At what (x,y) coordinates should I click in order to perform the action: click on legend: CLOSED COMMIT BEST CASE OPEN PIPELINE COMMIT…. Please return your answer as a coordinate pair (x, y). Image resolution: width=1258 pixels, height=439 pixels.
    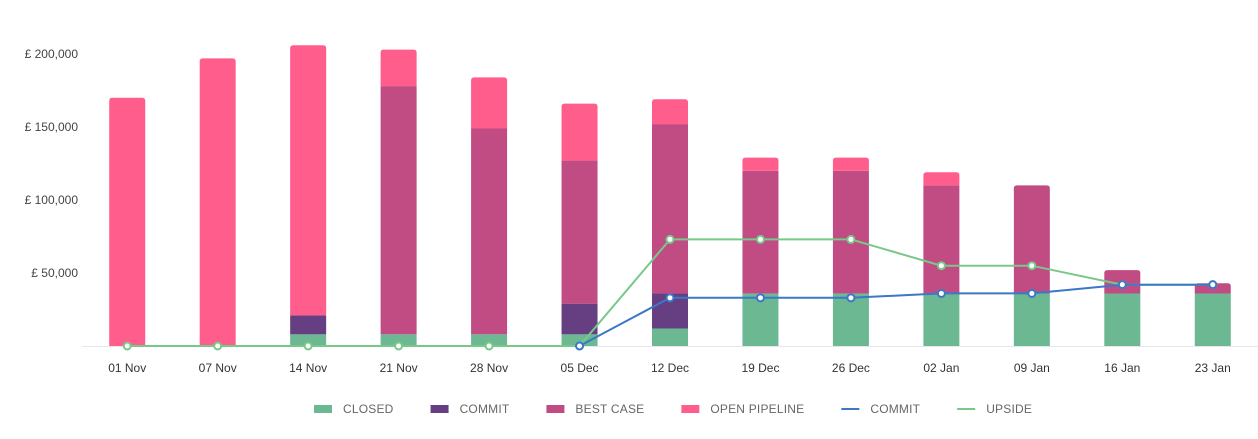
    Looking at the image, I should click on (673, 409).